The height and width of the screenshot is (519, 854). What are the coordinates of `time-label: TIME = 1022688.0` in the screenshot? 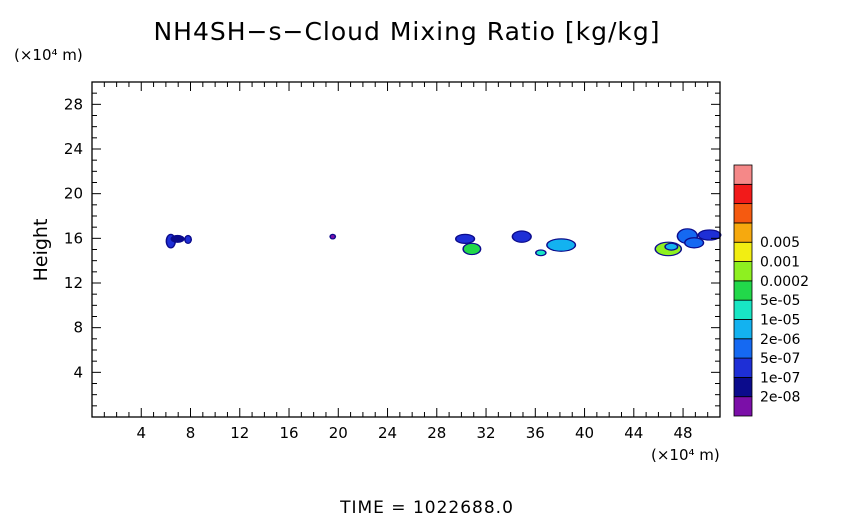 It's located at (426, 508).